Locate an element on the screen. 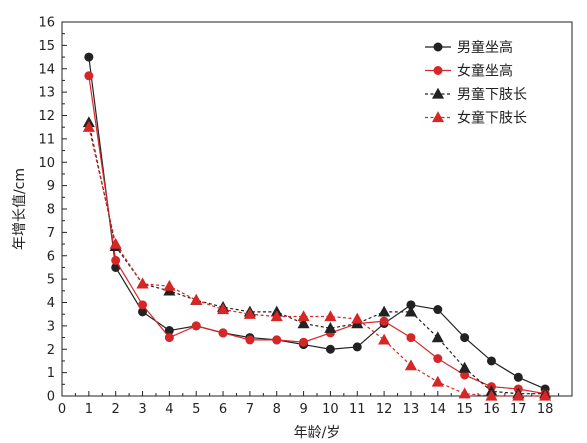  x-tick-label: 9 is located at coordinates (303, 409).